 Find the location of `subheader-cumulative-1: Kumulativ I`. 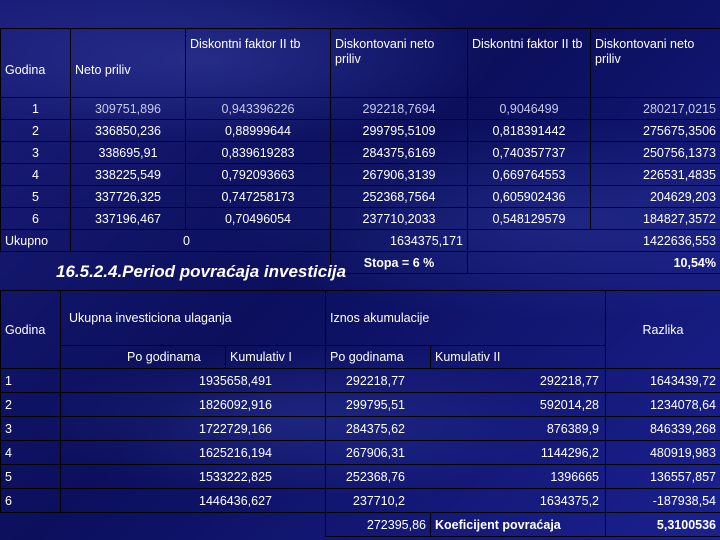

subheader-cumulative-1: Kumulativ I is located at coordinates (275, 357).